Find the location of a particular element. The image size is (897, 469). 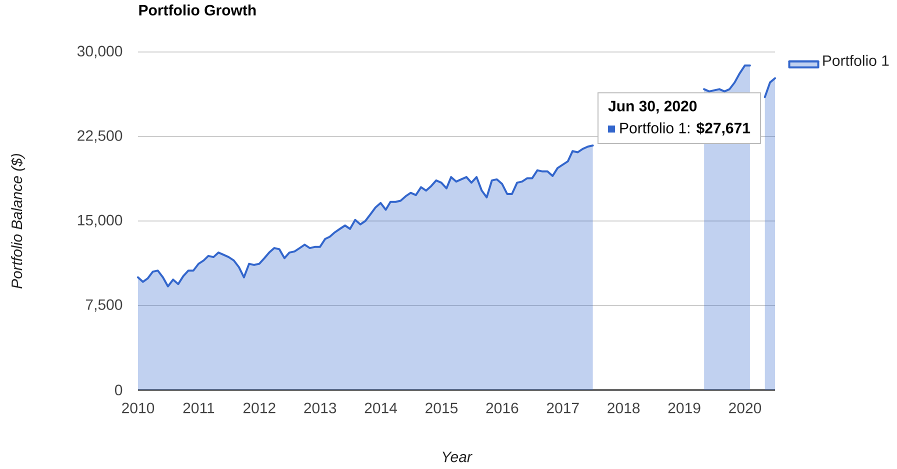

x-tick-label: 2013 is located at coordinates (320, 408).